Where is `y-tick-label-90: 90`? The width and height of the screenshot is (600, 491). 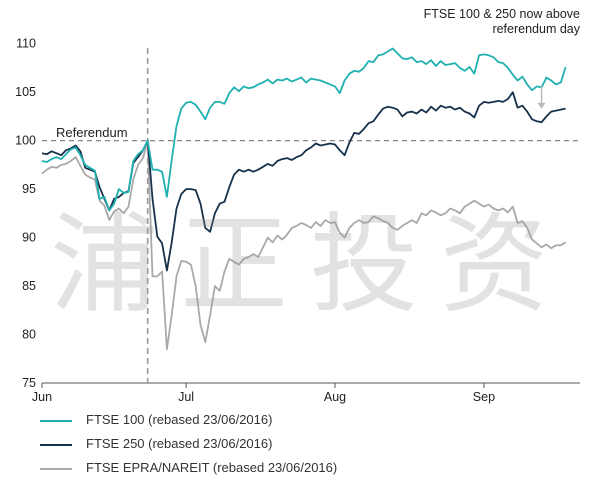 y-tick-label-90: 90 is located at coordinates (29, 238).